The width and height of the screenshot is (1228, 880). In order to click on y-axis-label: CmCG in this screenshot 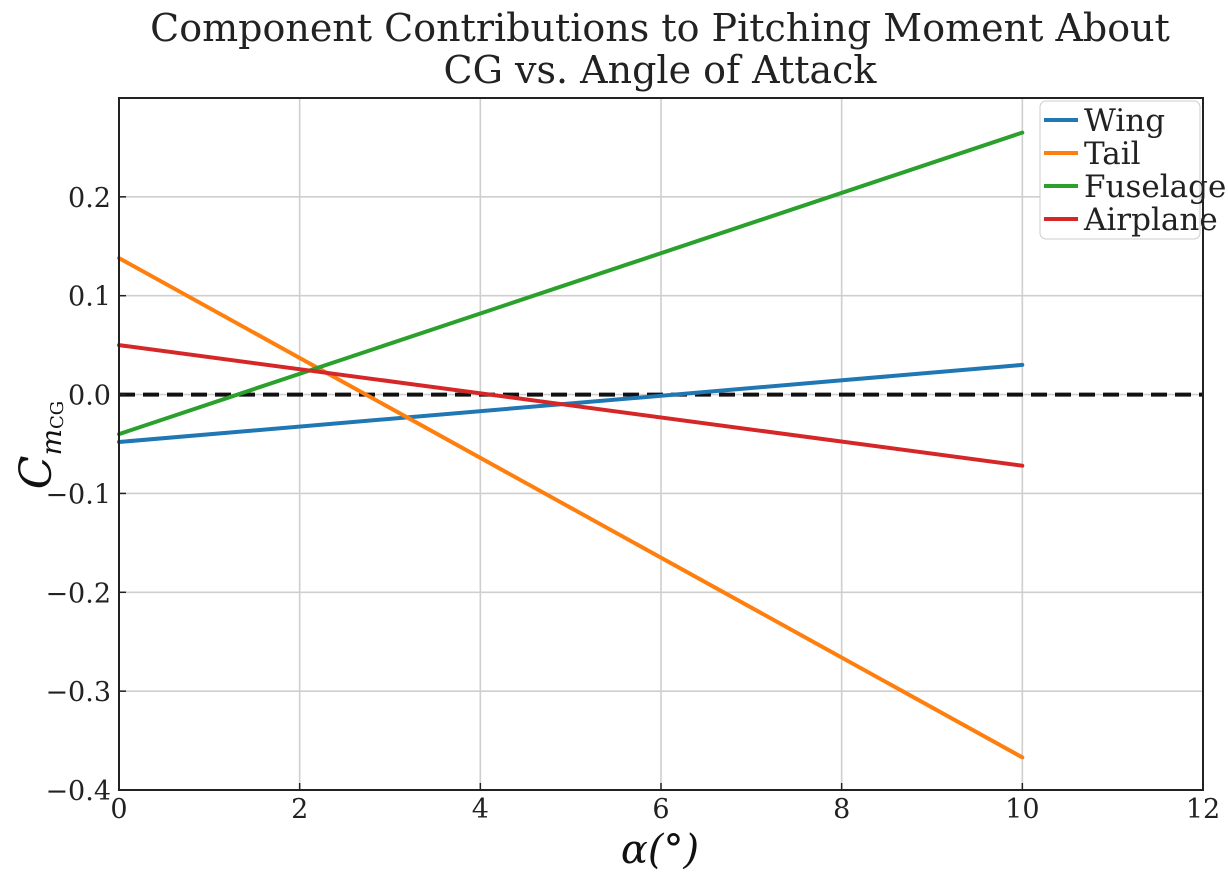, I will do `click(39, 445)`.